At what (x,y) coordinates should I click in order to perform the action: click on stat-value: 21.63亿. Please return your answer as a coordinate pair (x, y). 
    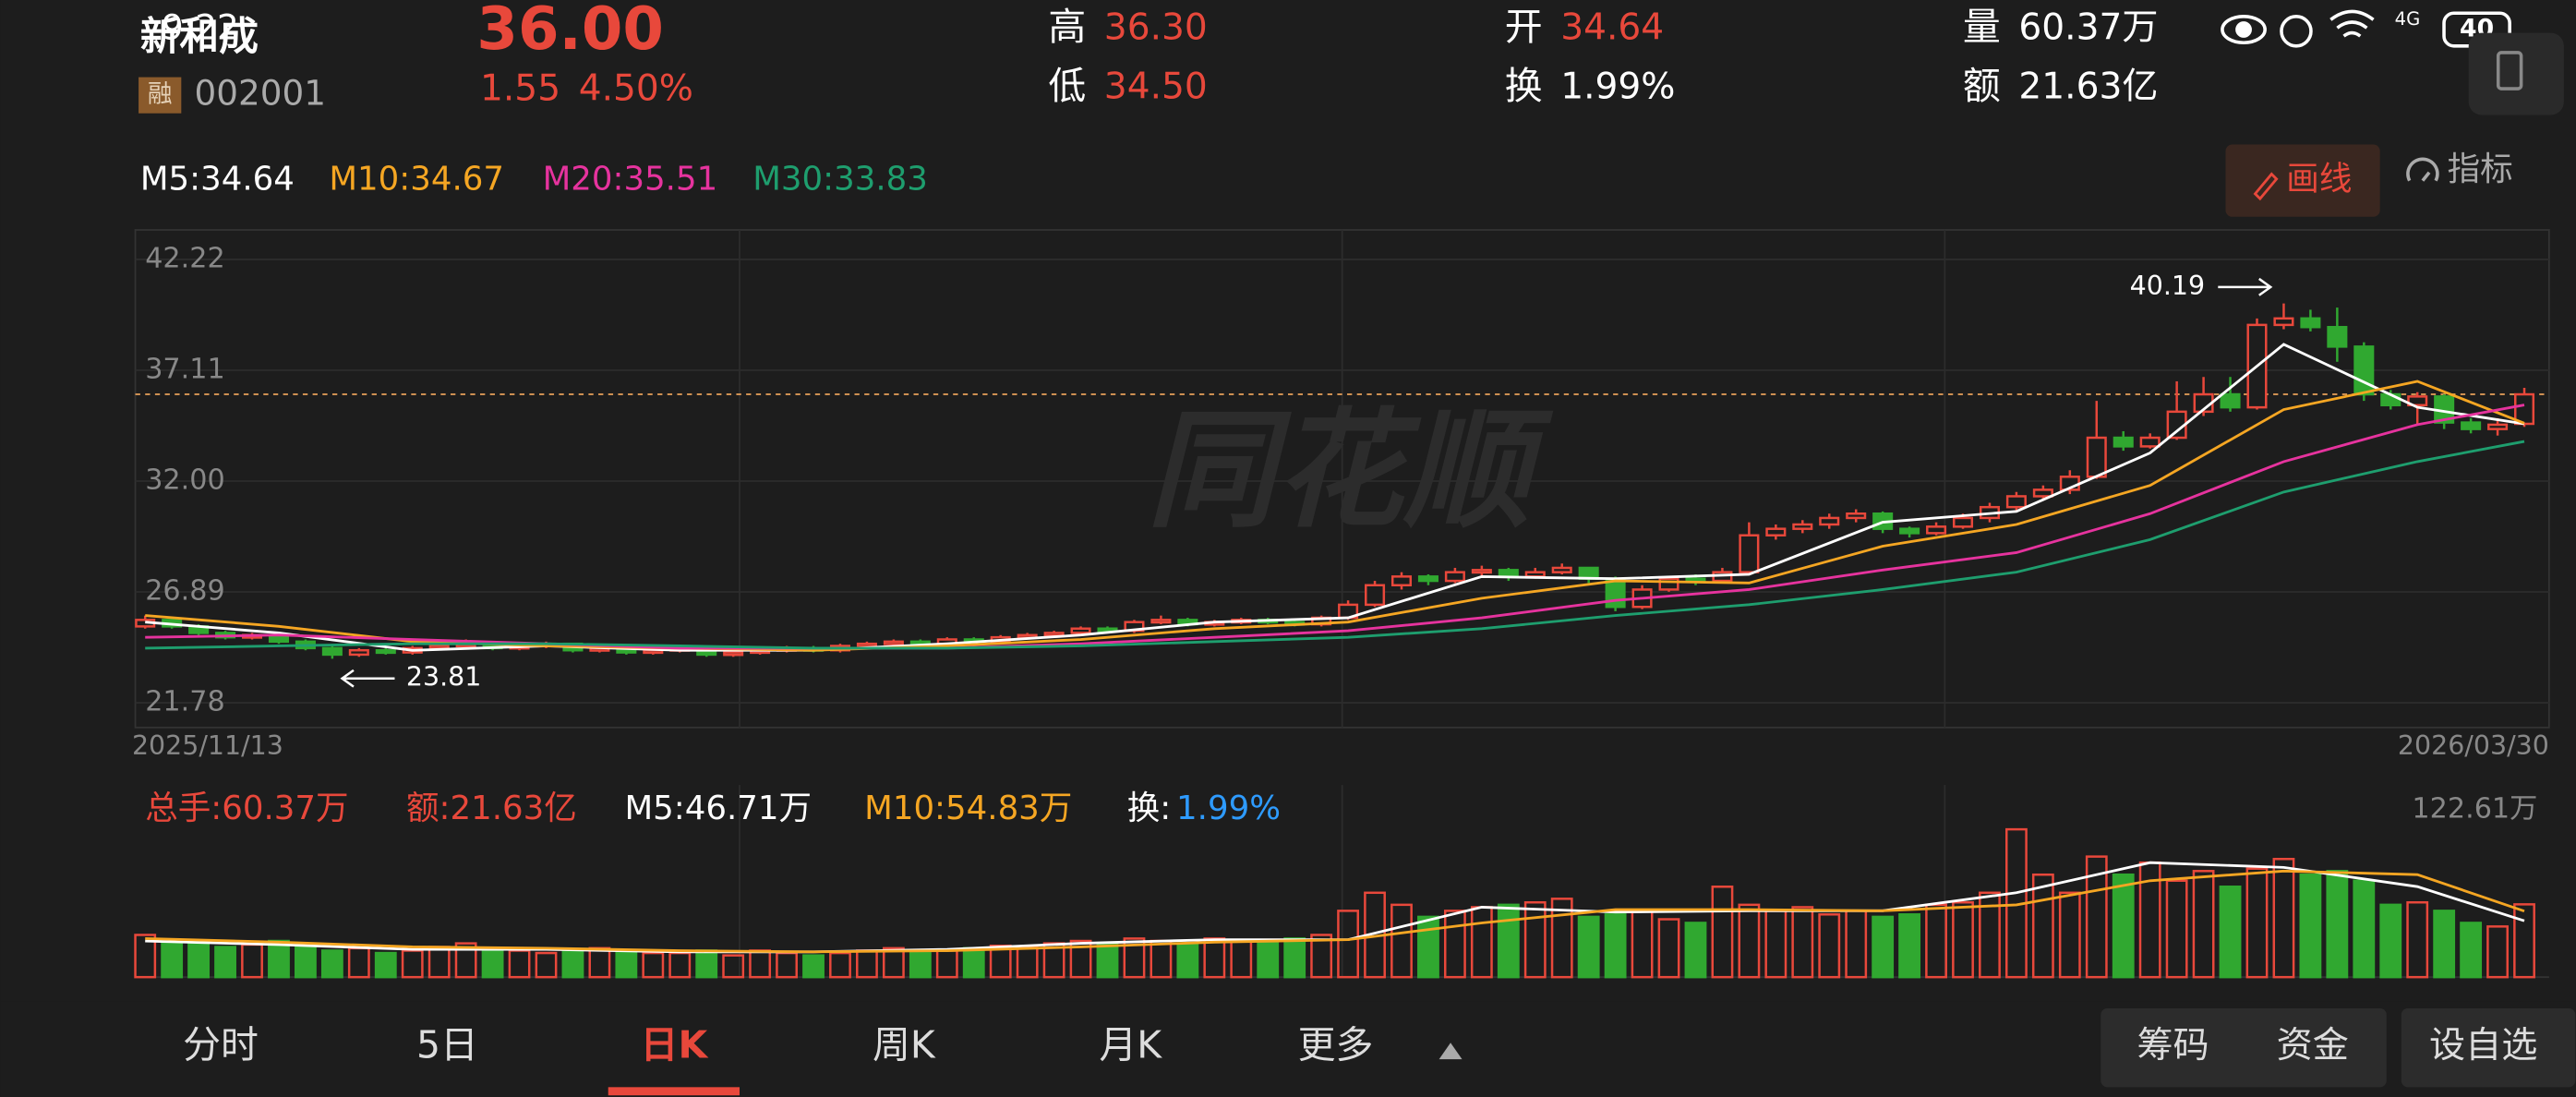
    Looking at the image, I should click on (2088, 87).